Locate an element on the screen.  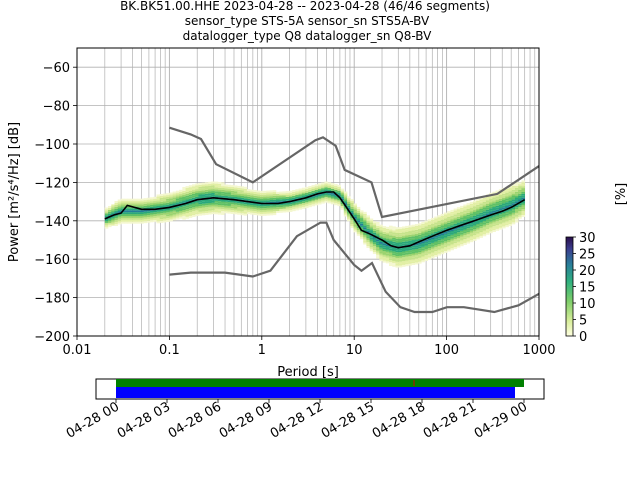
x-tick-label: 1000 is located at coordinates (538, 350).